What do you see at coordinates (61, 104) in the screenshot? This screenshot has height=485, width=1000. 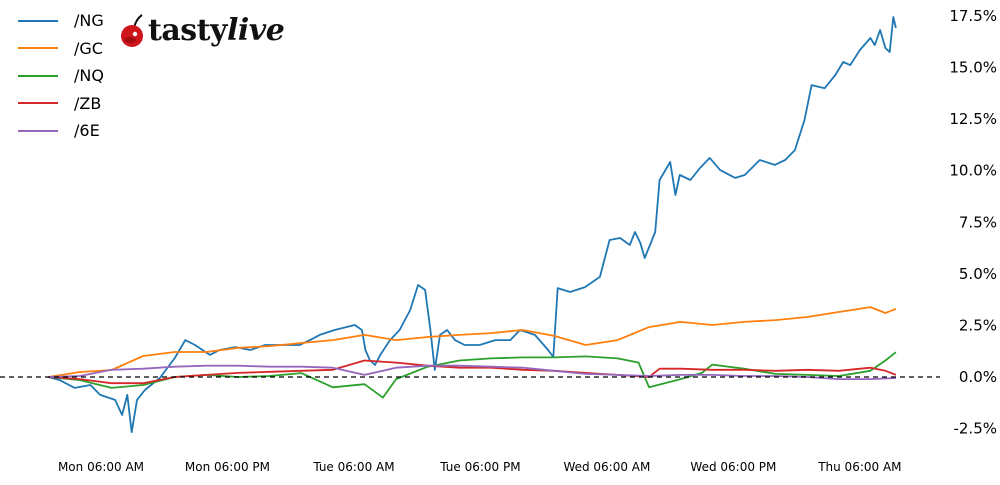 I see `legend-item: /ZB` at bounding box center [61, 104].